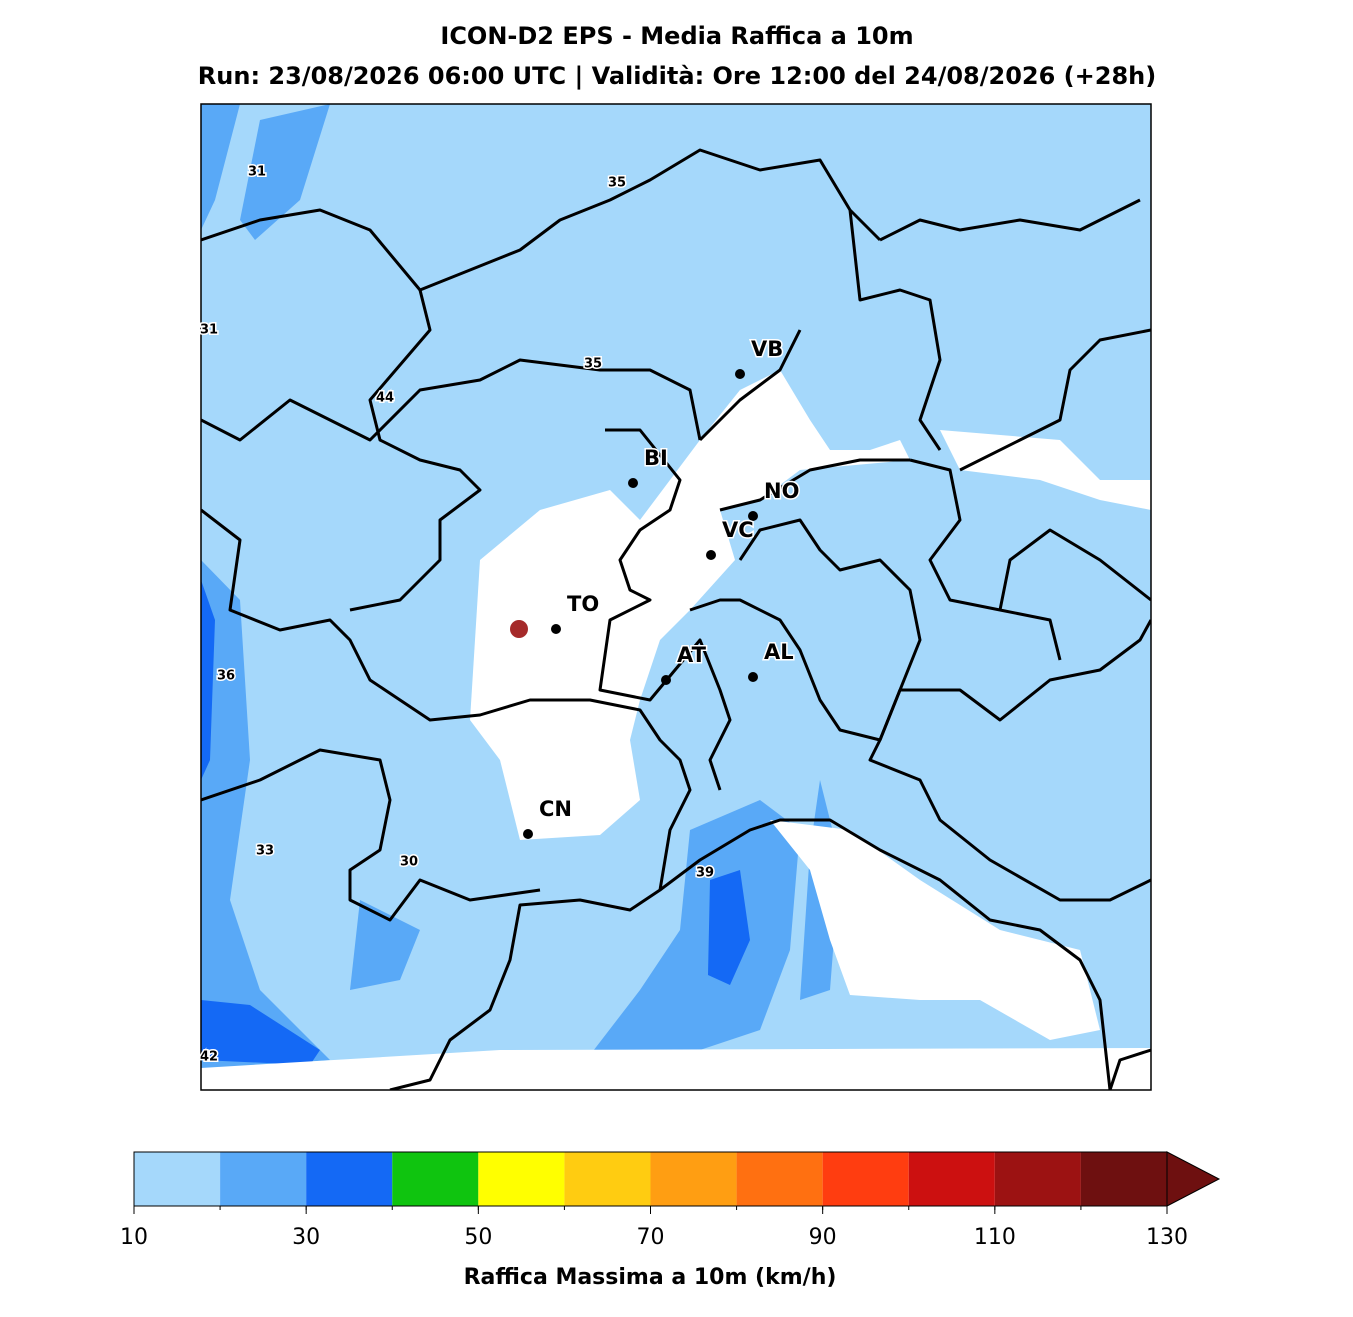  I want to click on colorbar-tick-label: 50, so click(478, 1237).